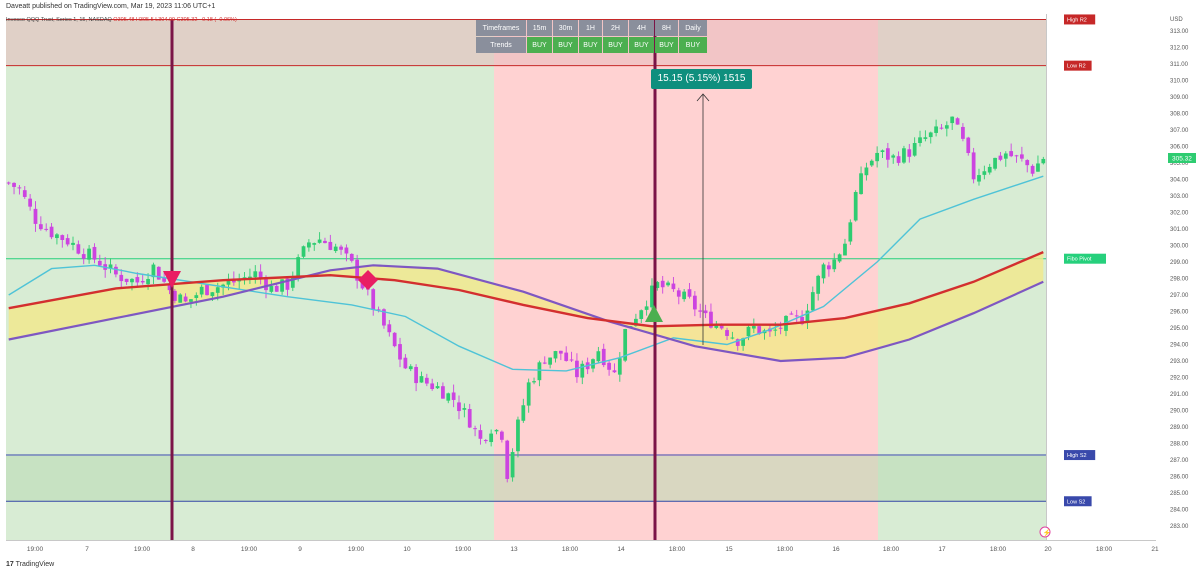  I want to click on price-tick-label: 283.00, so click(1179, 527).